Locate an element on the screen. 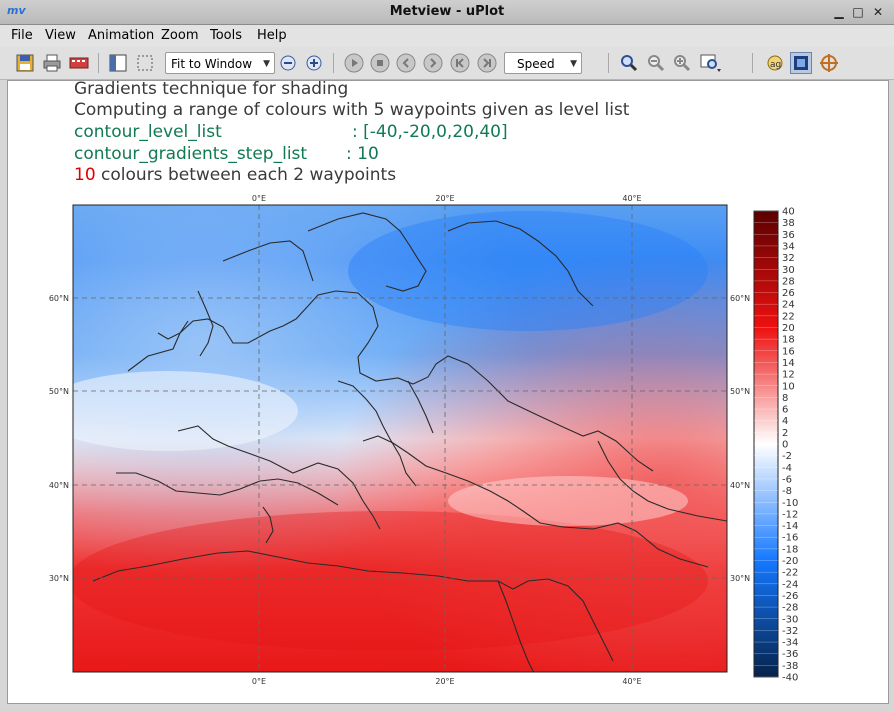 This screenshot has width=894, height=711. stop-button is located at coordinates (380, 63).